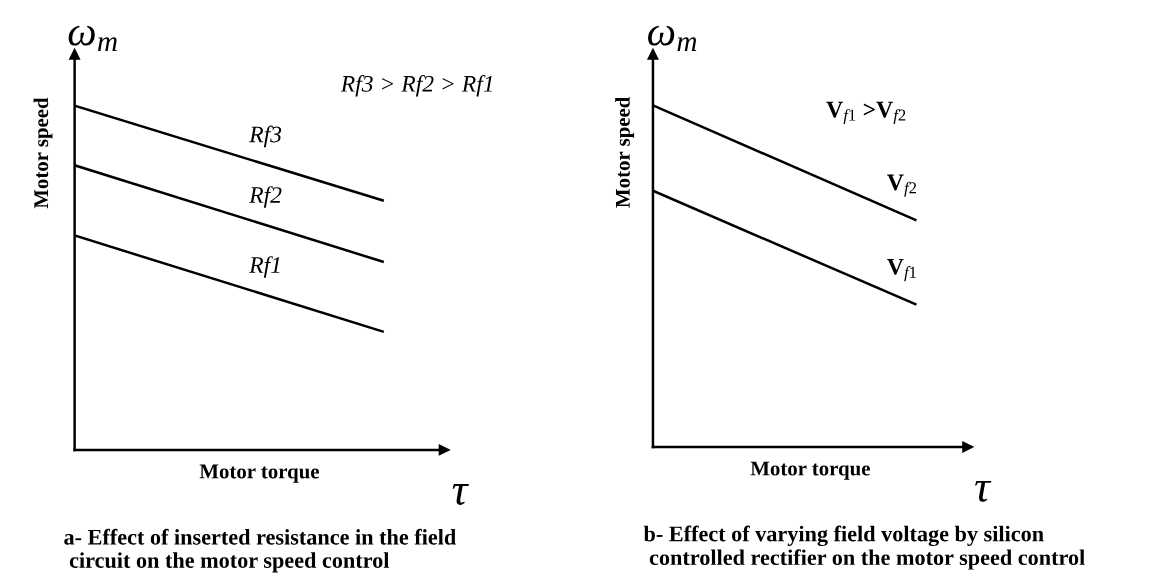 The width and height of the screenshot is (1166, 582). What do you see at coordinates (264, 267) in the screenshot?
I see `series-label: Rf1` at bounding box center [264, 267].